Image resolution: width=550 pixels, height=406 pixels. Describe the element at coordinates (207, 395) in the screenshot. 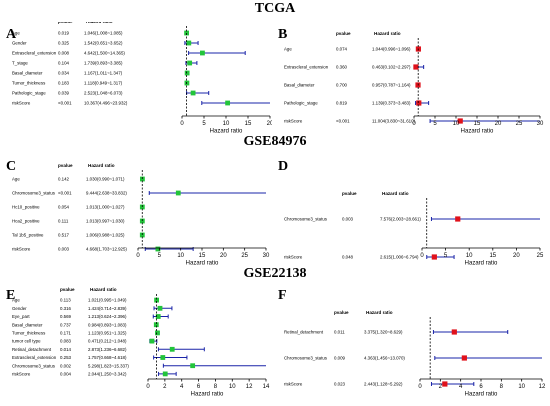

I see `x-axis-label: Hazard ratio` at that location.